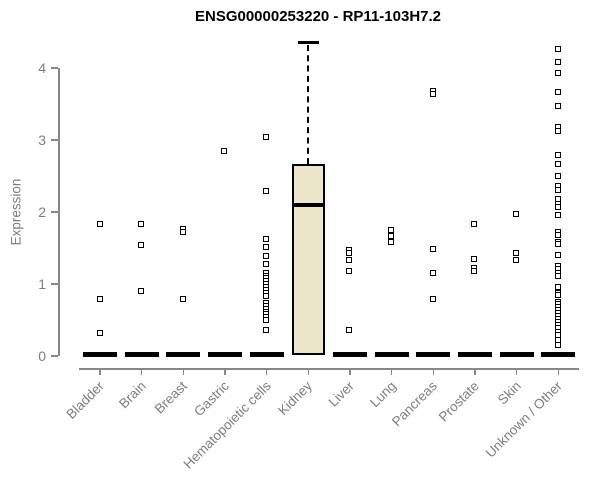 The width and height of the screenshot is (600, 500). What do you see at coordinates (308, 259) in the screenshot?
I see `box-body` at bounding box center [308, 259].